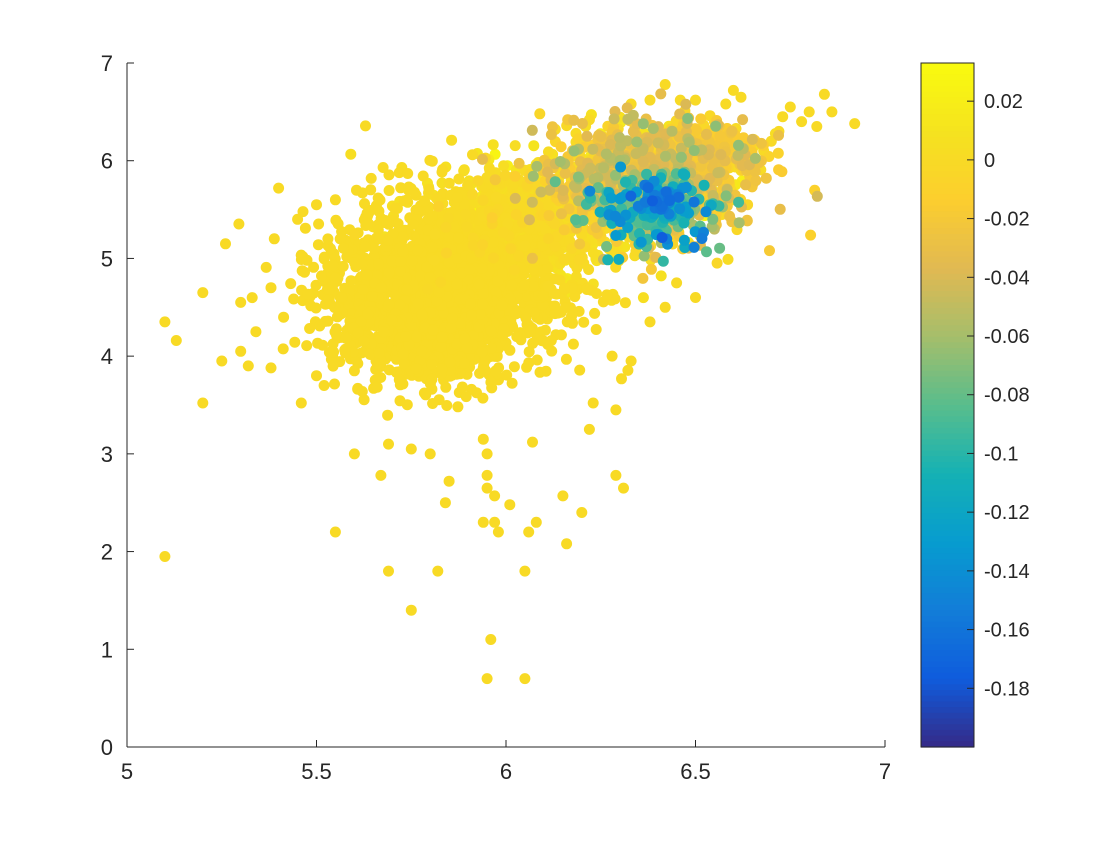 The image size is (1120, 845). What do you see at coordinates (1007, 396) in the screenshot?
I see `colorbar-tick-label: -0.08` at bounding box center [1007, 396].